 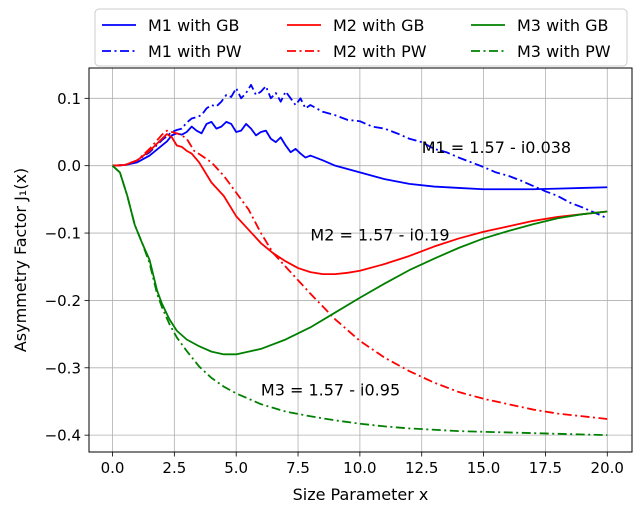 I want to click on series-line-m1-with-gb, so click(x=360, y=155).